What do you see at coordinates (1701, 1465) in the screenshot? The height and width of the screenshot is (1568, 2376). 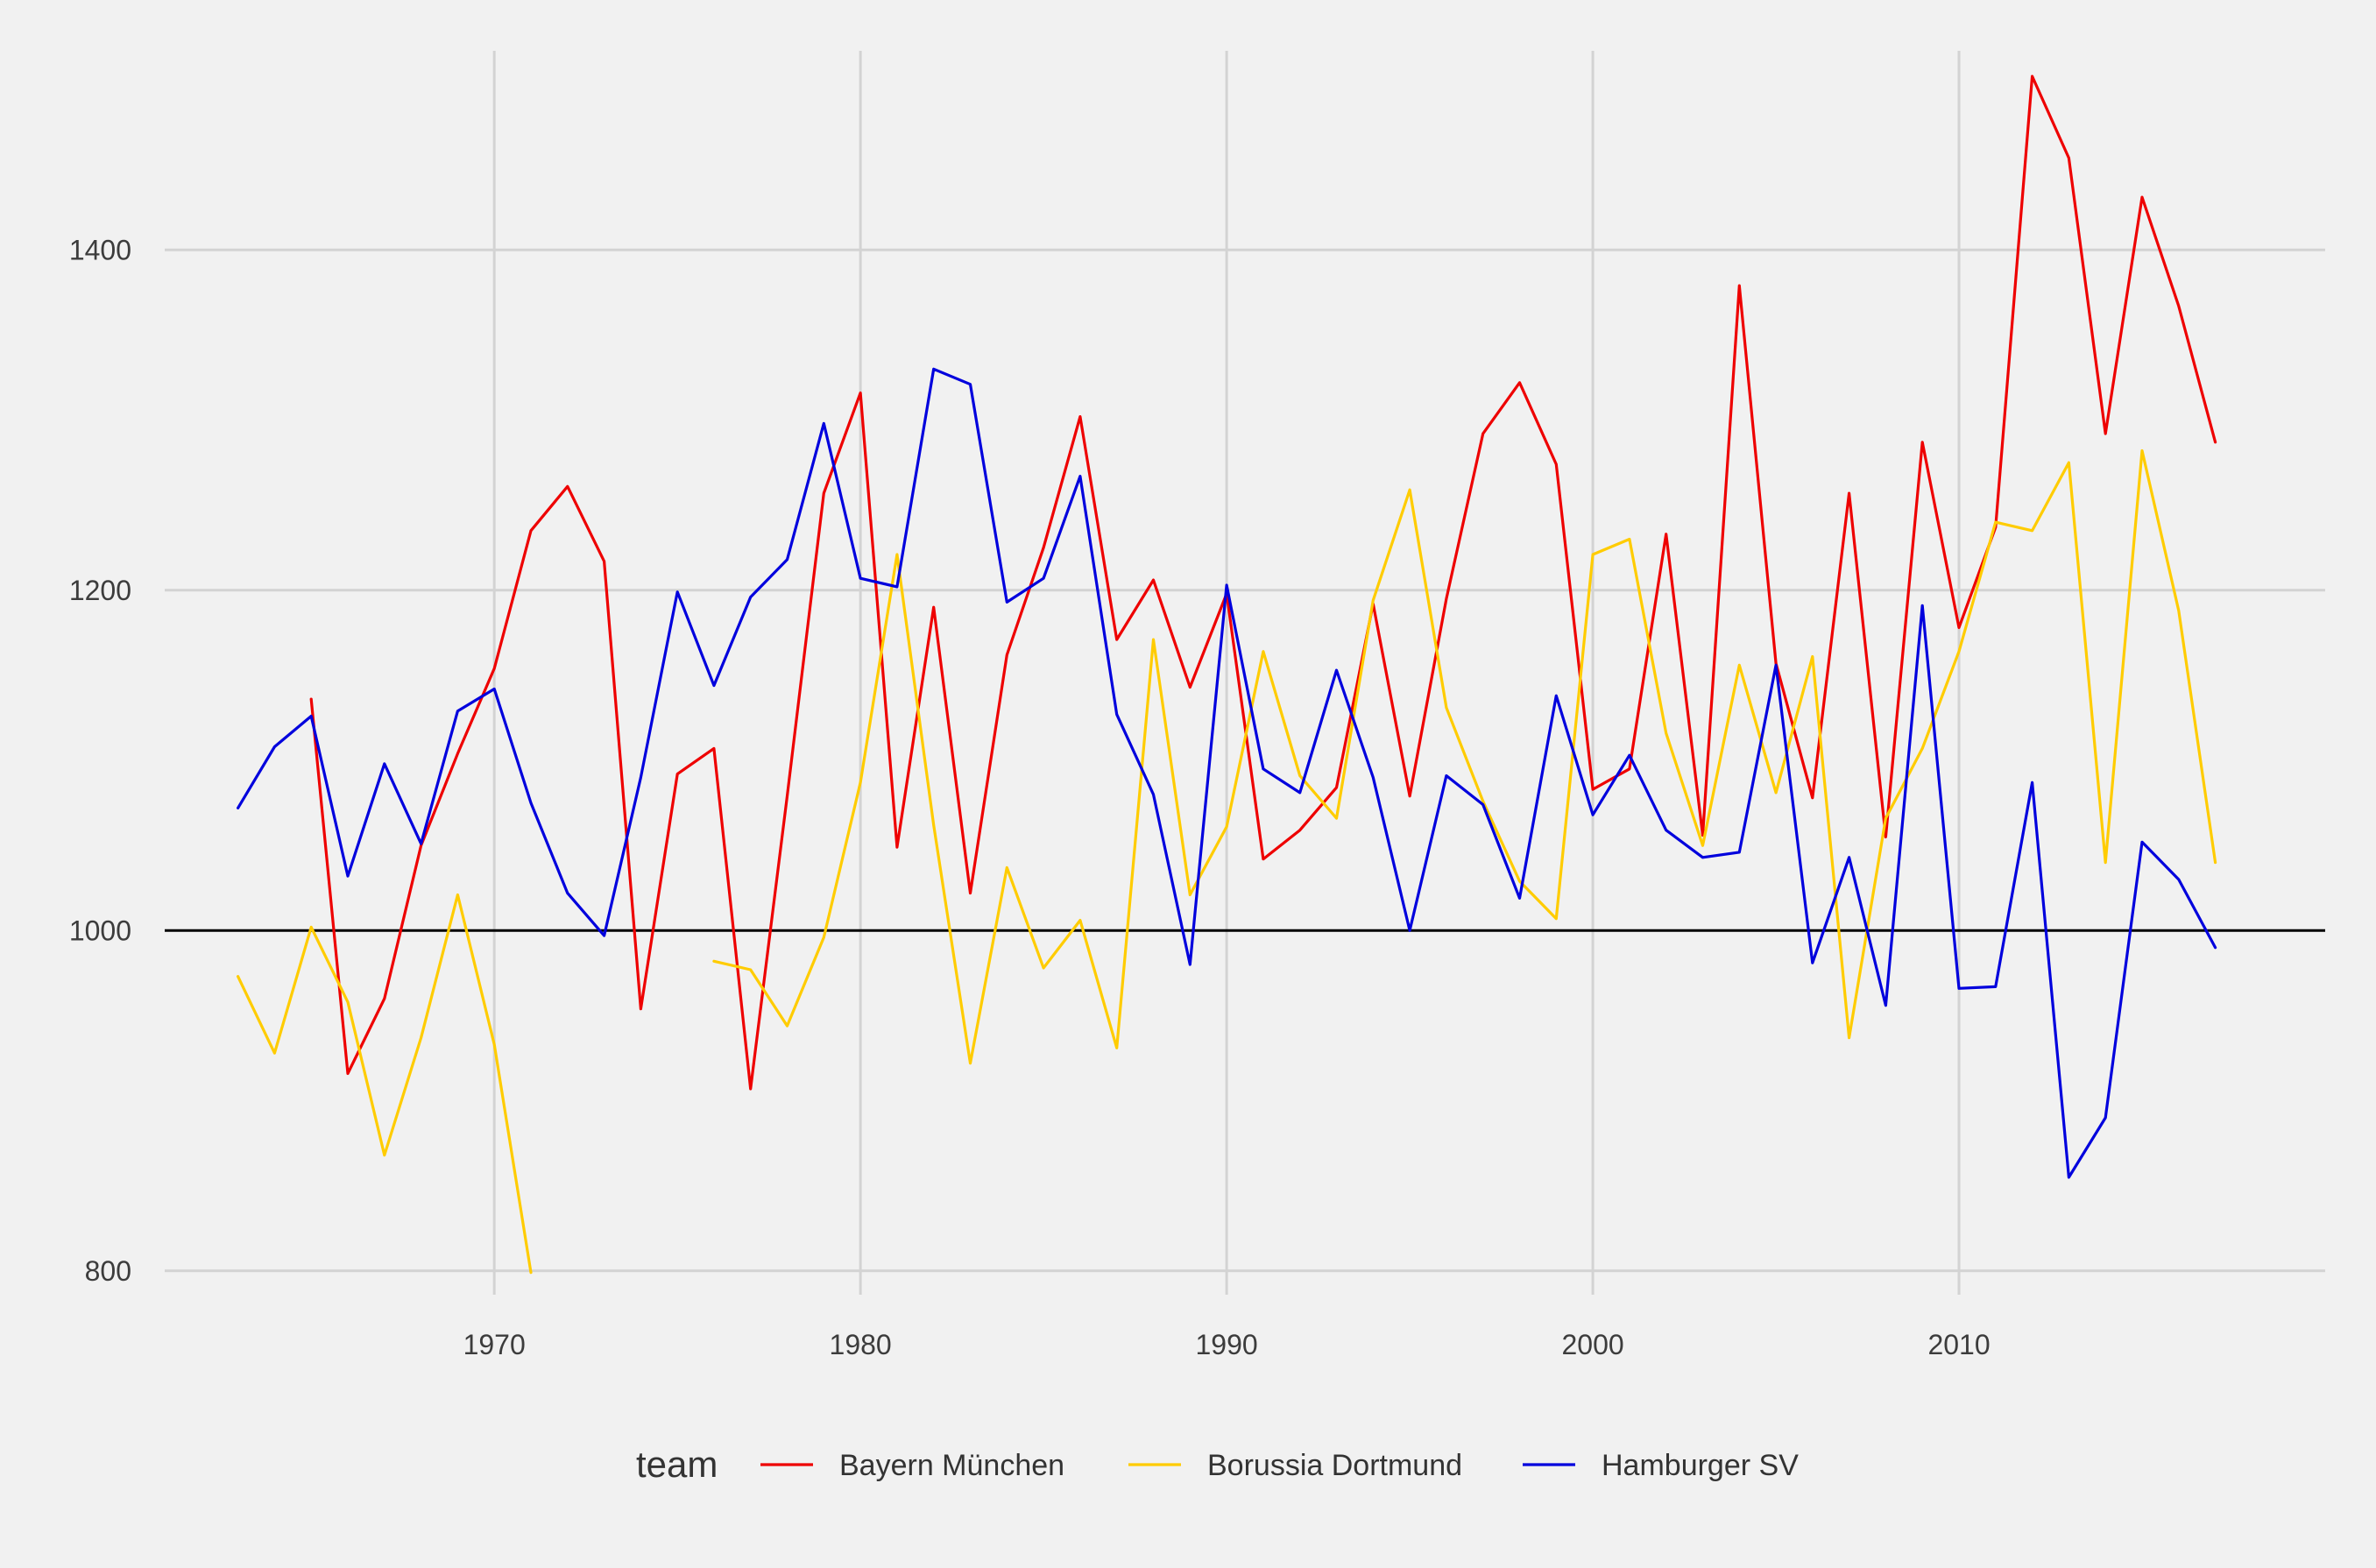 I see `legend-label-hamburger-sv: Hamburger SV` at bounding box center [1701, 1465].